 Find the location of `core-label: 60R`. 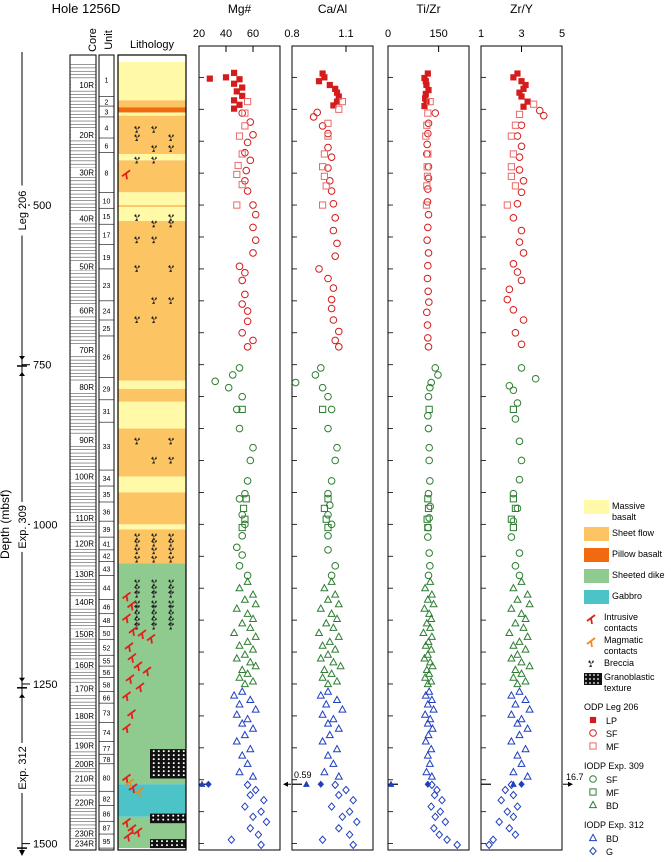

core-label: 60R is located at coordinates (86, 310).